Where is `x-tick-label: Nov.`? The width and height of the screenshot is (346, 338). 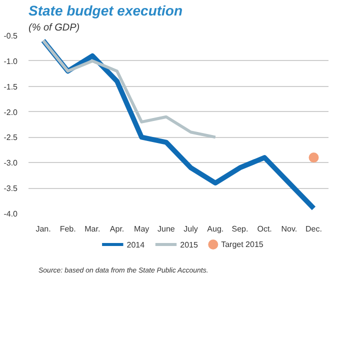
x-tick-label: Nov. is located at coordinates (289, 229).